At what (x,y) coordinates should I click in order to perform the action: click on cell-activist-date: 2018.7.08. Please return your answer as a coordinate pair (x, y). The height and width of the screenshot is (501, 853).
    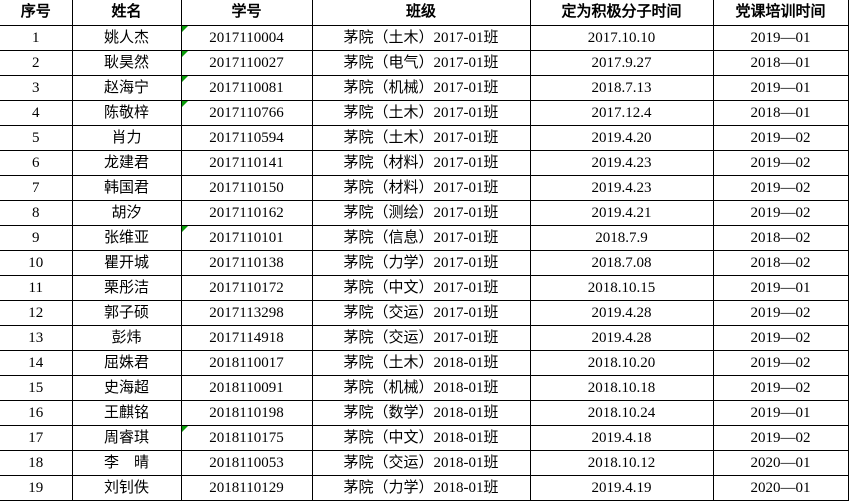
    Looking at the image, I should click on (622, 263).